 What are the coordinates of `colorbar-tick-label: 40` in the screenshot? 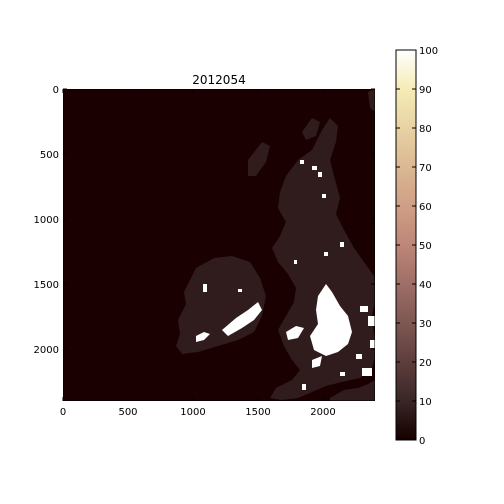 It's located at (425, 285).